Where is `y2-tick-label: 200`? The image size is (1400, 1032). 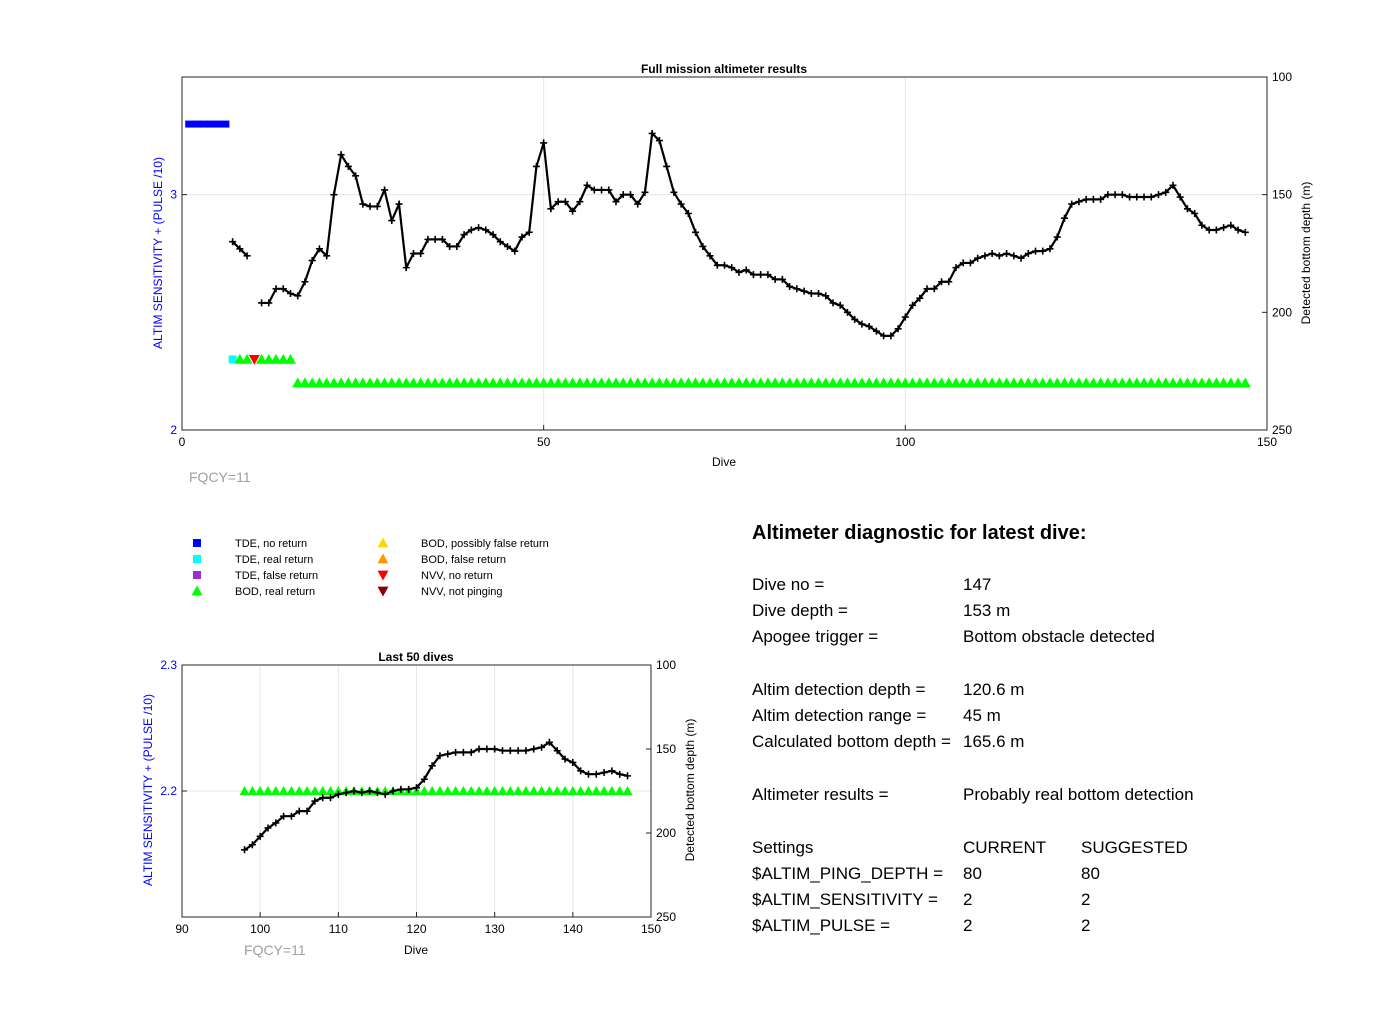 y2-tick-label: 200 is located at coordinates (1282, 312).